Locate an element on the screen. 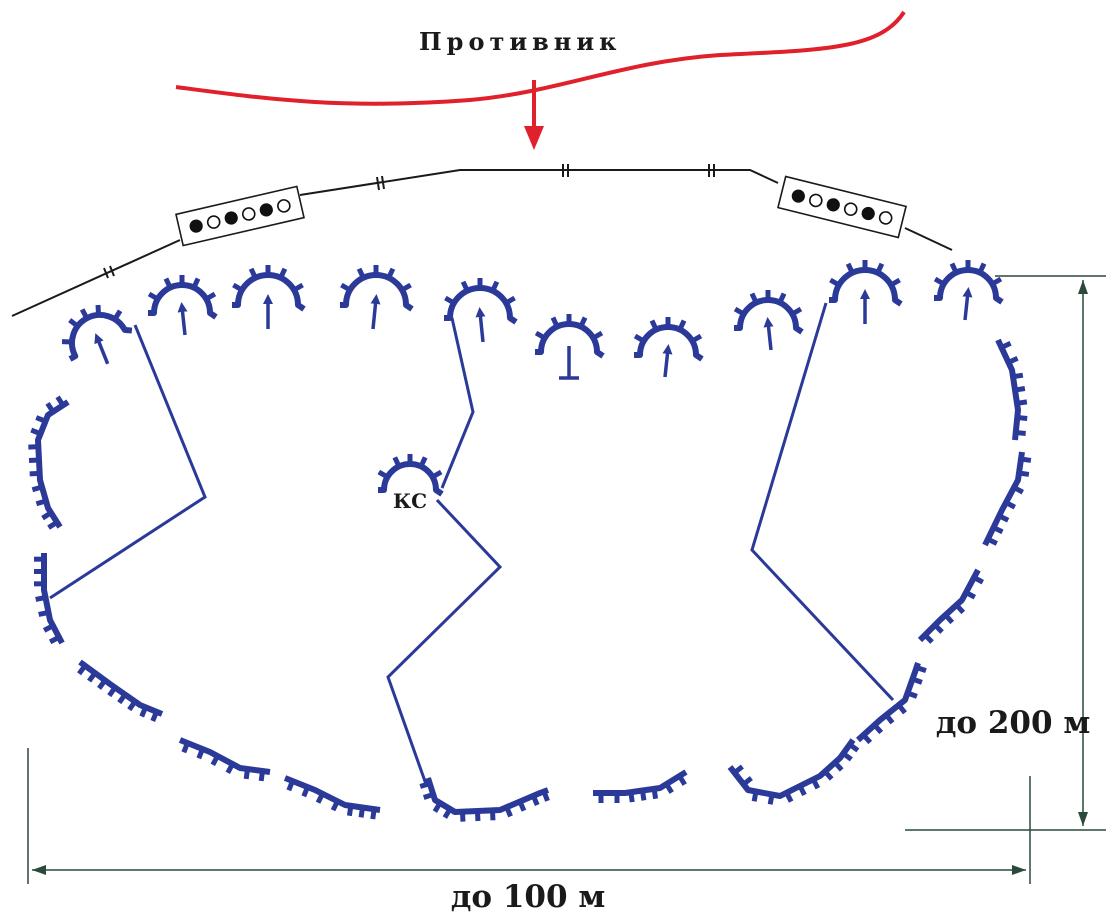 The height and width of the screenshot is (915, 1106). command-post-position is located at coordinates (410, 475).